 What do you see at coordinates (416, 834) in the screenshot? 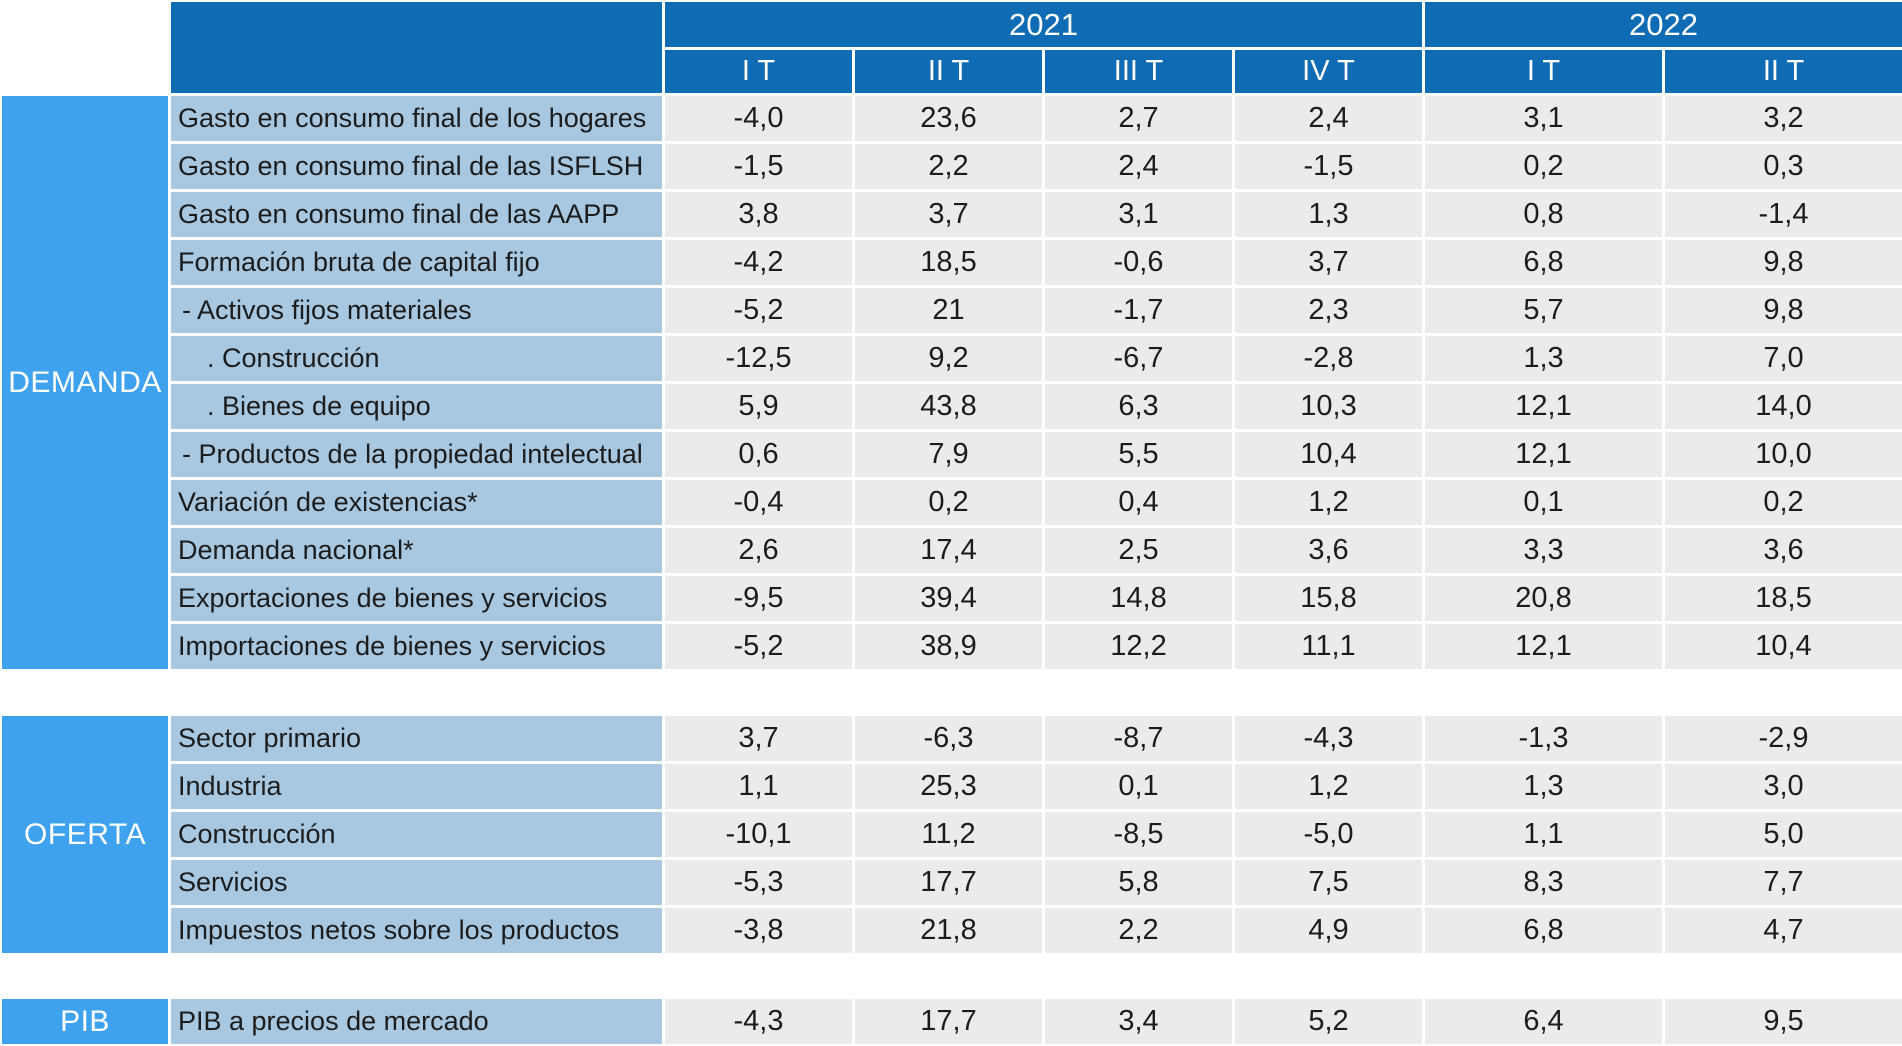
I see `row-label: Construcción` at bounding box center [416, 834].